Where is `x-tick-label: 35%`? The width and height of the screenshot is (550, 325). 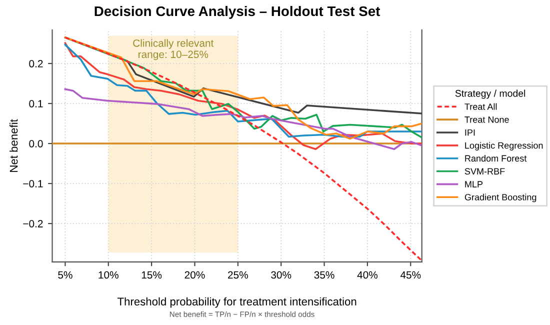 x-tick-label: 35% is located at coordinates (324, 275).